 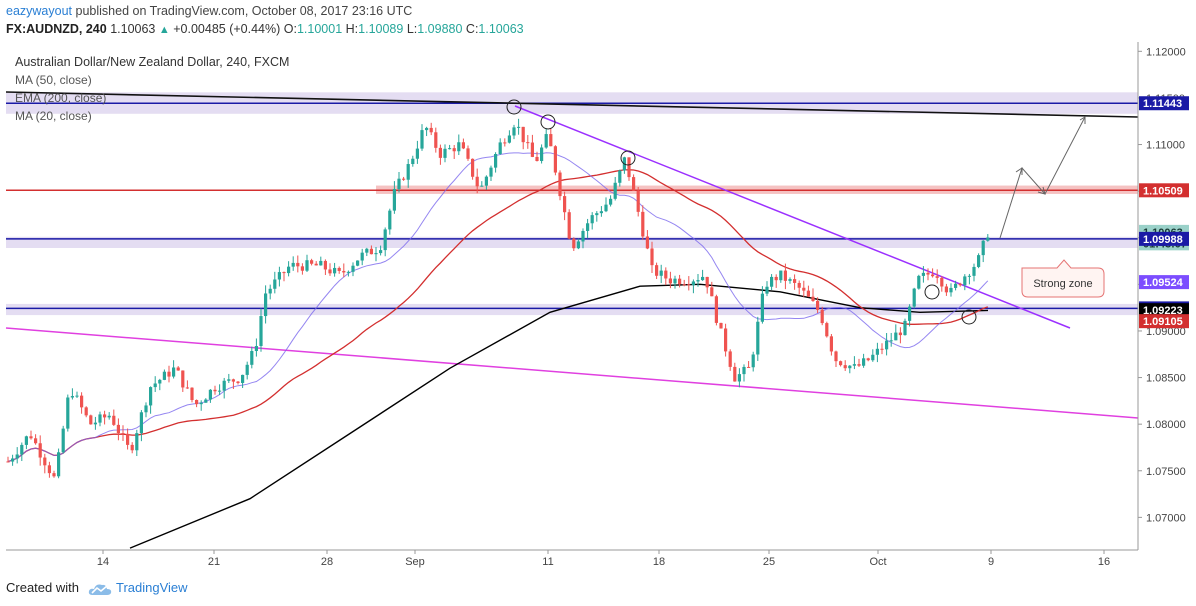 What do you see at coordinates (100, 589) in the screenshot?
I see `cloud-icon` at bounding box center [100, 589].